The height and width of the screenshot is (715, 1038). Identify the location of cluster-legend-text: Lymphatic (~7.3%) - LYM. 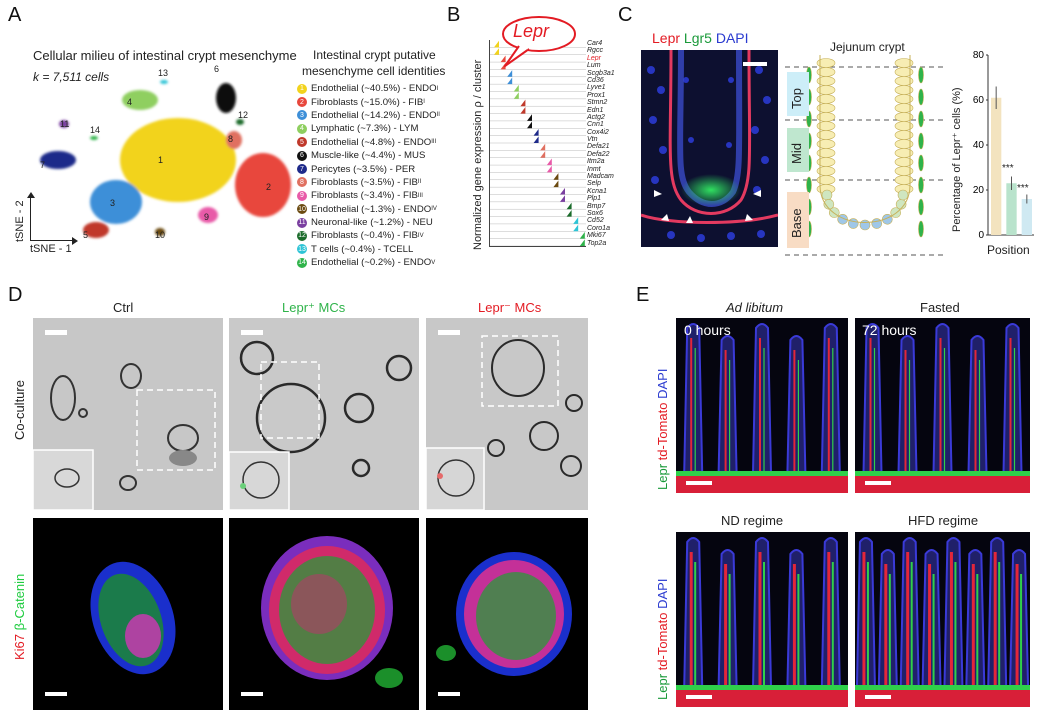
(365, 129).